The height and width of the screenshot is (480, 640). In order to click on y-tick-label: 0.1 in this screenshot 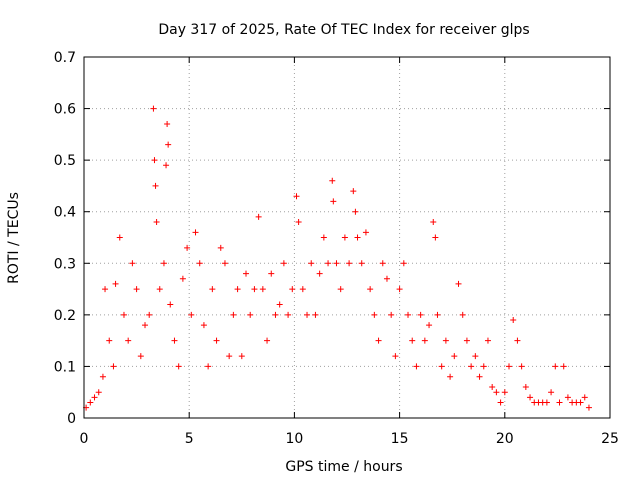, I will do `click(65, 367)`.